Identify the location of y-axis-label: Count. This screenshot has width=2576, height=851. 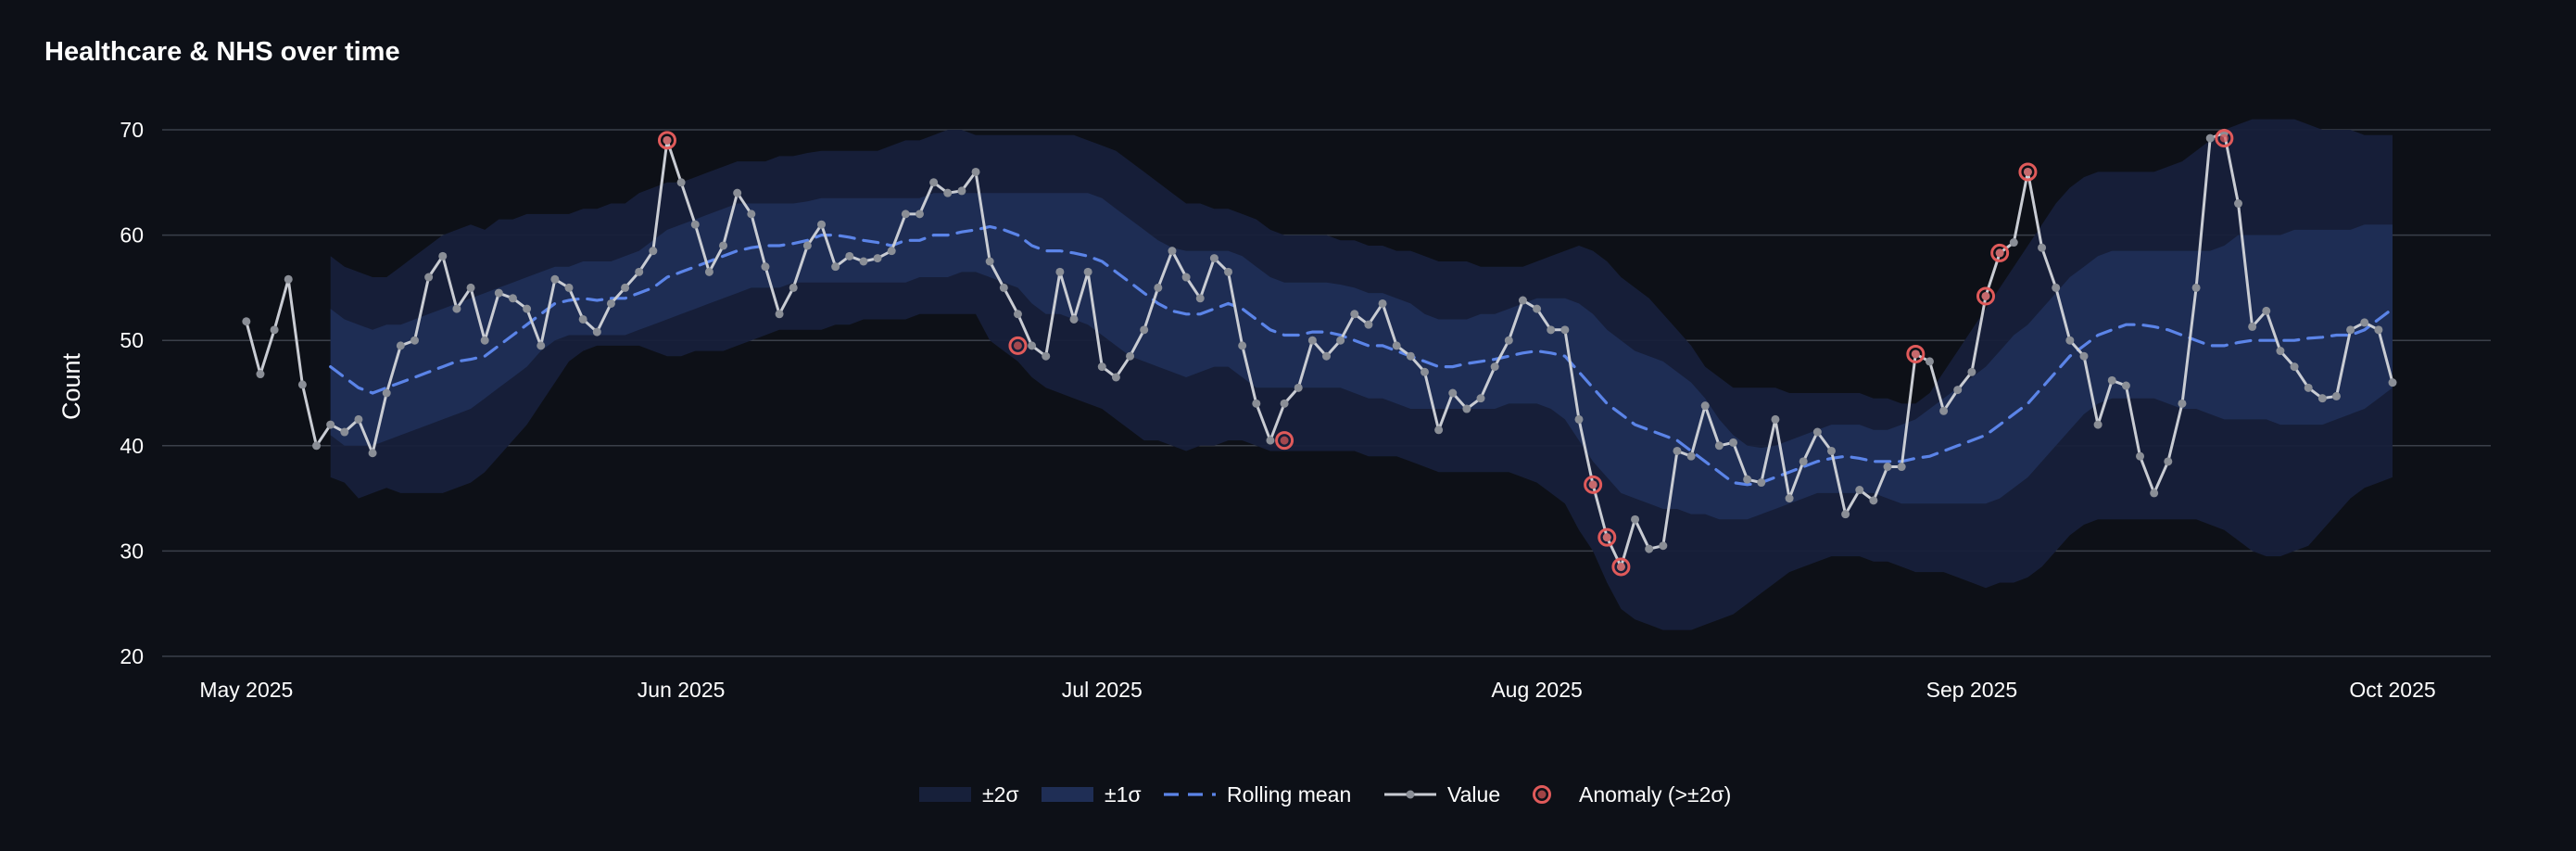
(71, 386).